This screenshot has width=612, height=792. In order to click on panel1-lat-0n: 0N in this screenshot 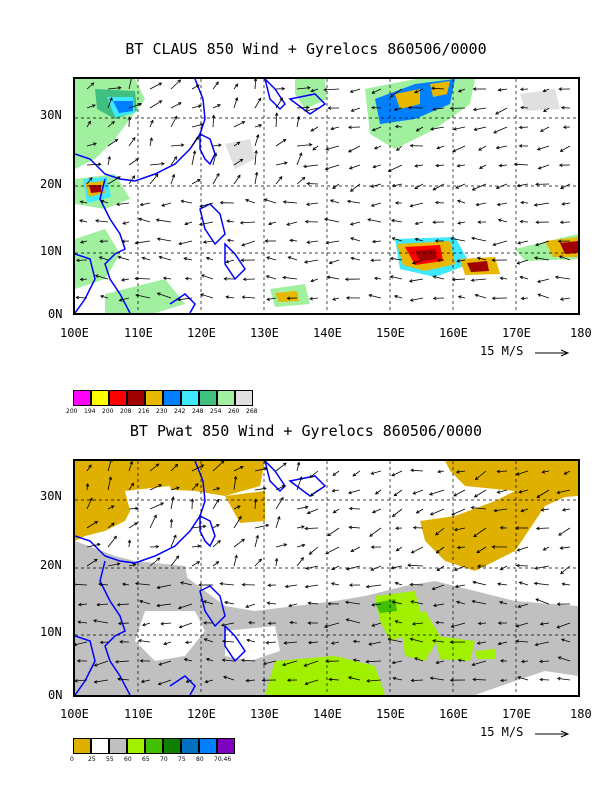, I will do `click(55, 314)`.